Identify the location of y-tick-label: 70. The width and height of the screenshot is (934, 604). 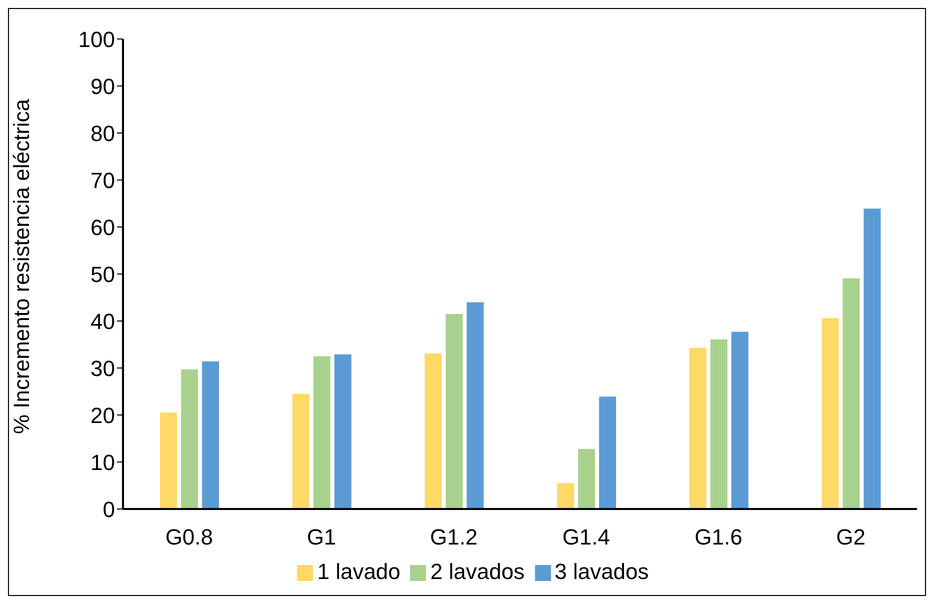
(102, 180).